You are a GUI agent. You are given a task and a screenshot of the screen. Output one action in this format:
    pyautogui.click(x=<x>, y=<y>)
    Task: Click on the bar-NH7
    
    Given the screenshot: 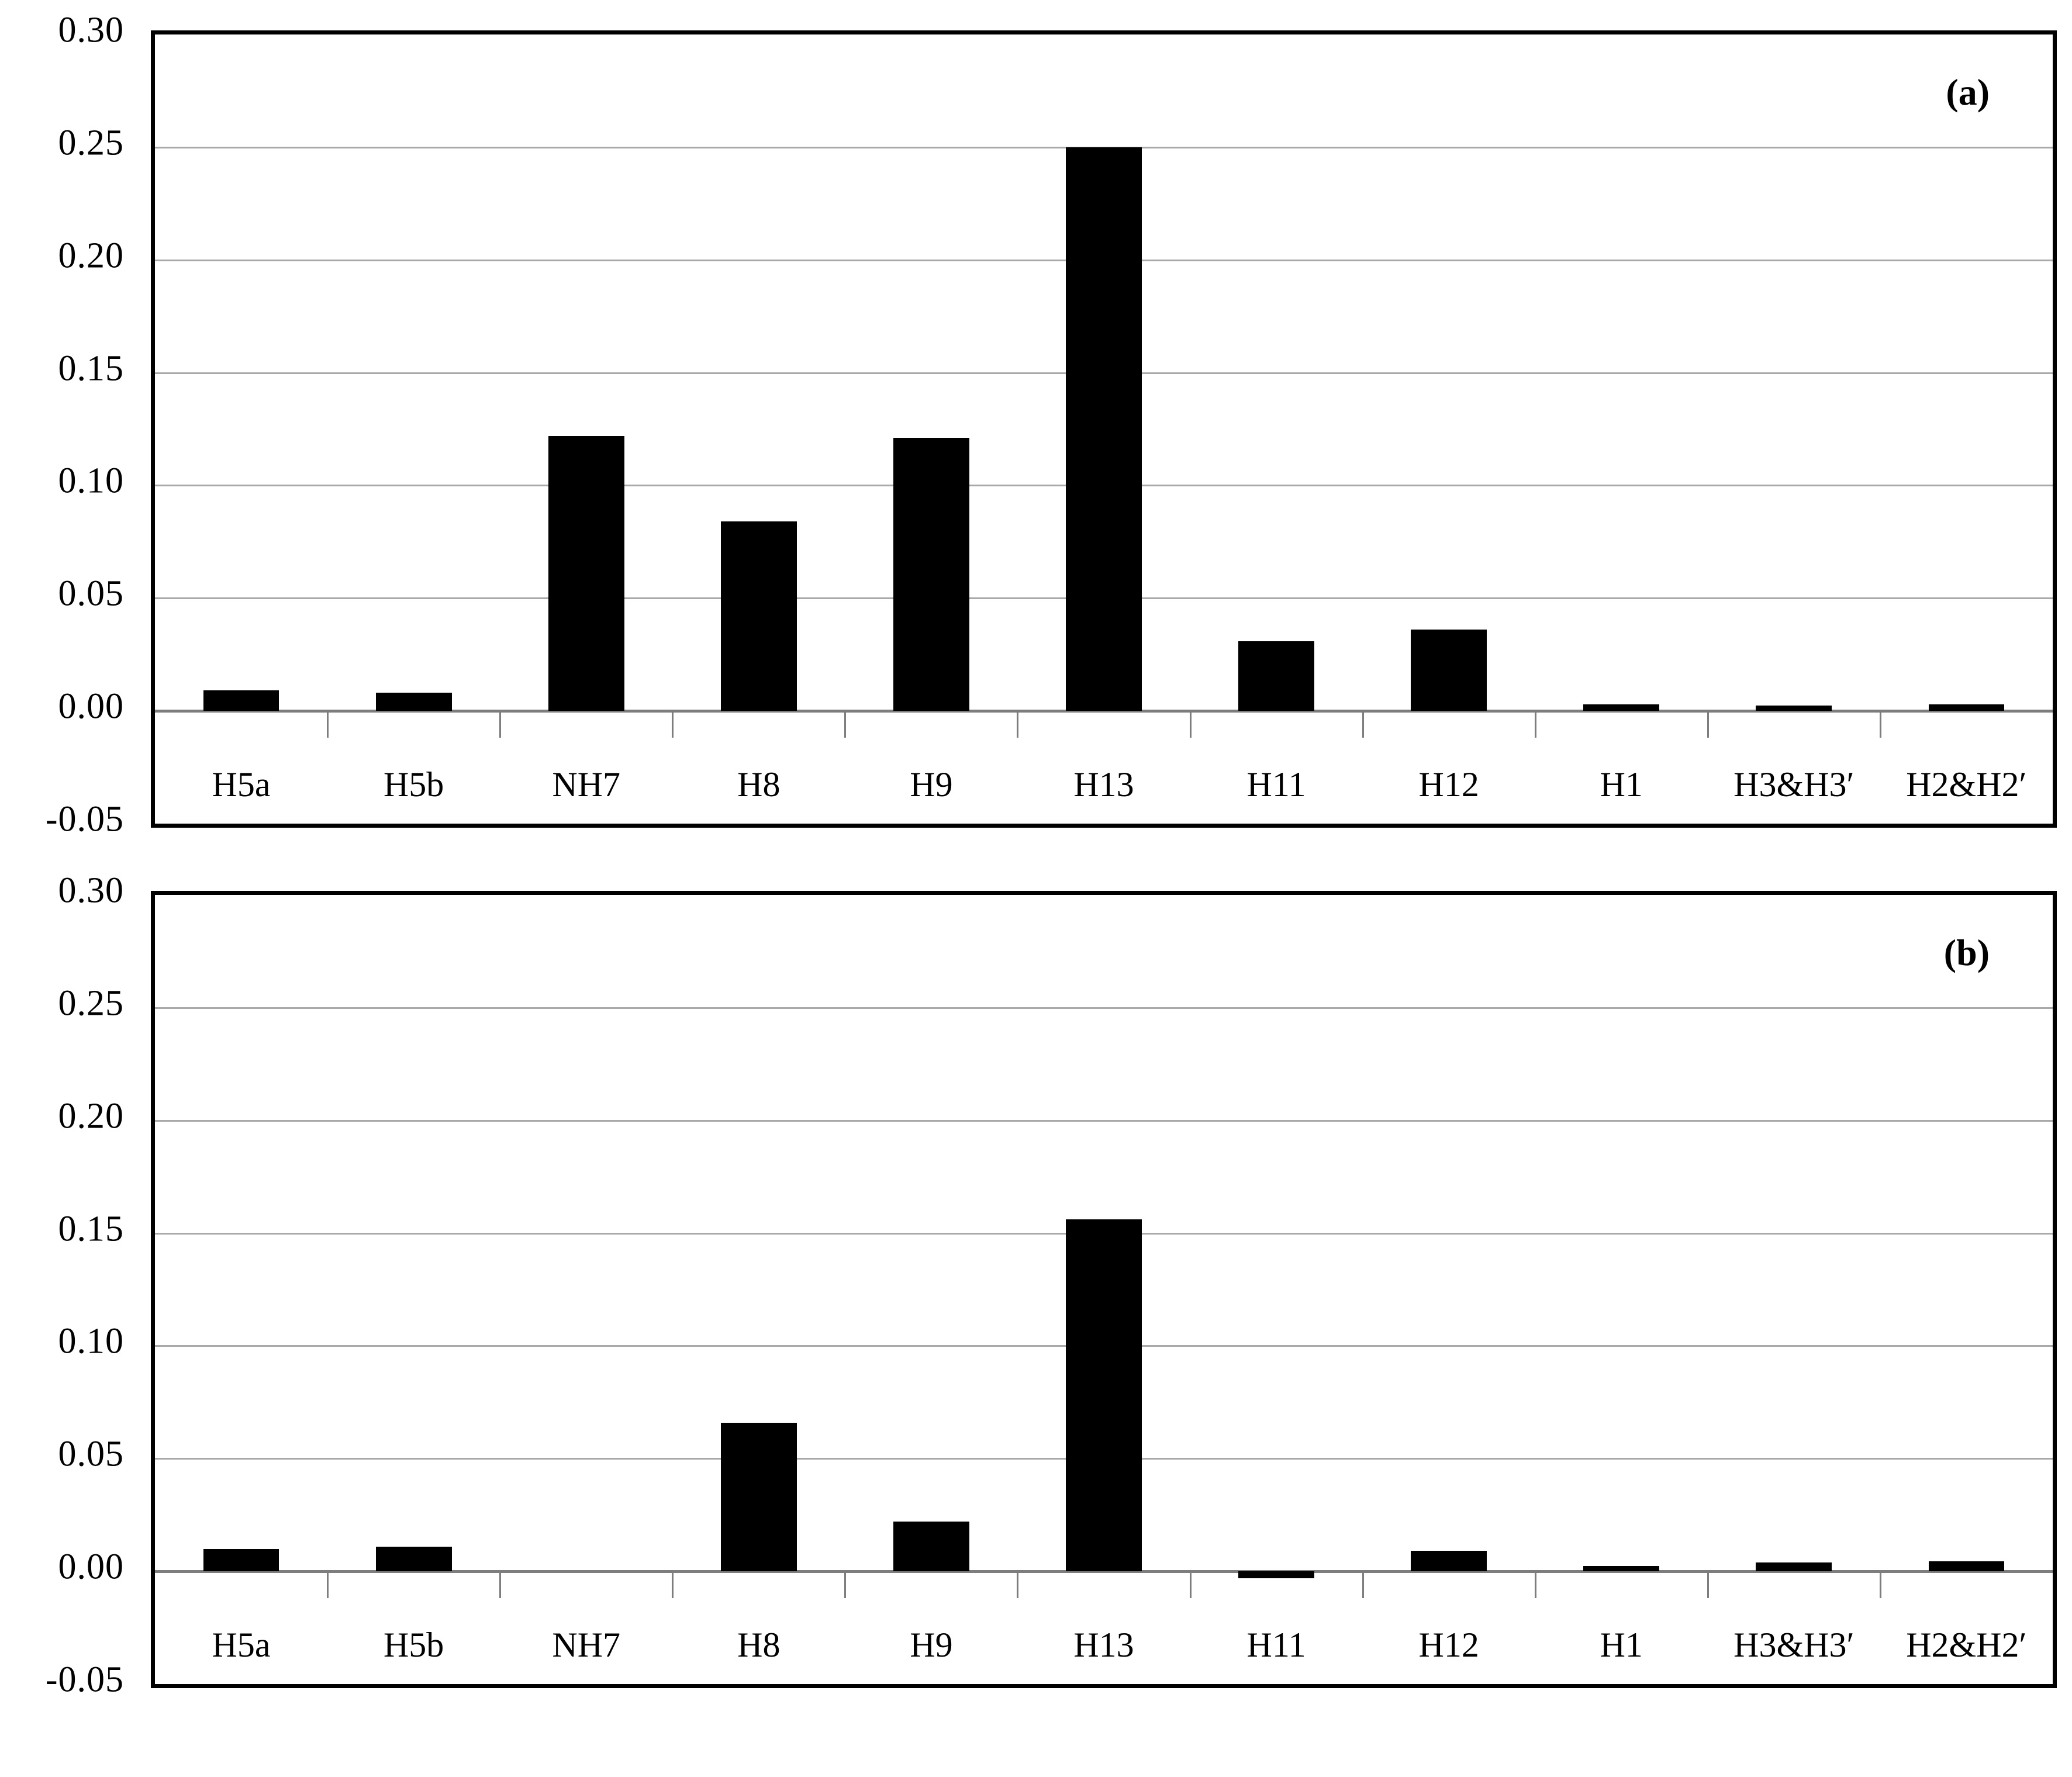 What is the action you would take?
    pyautogui.click(x=586, y=573)
    